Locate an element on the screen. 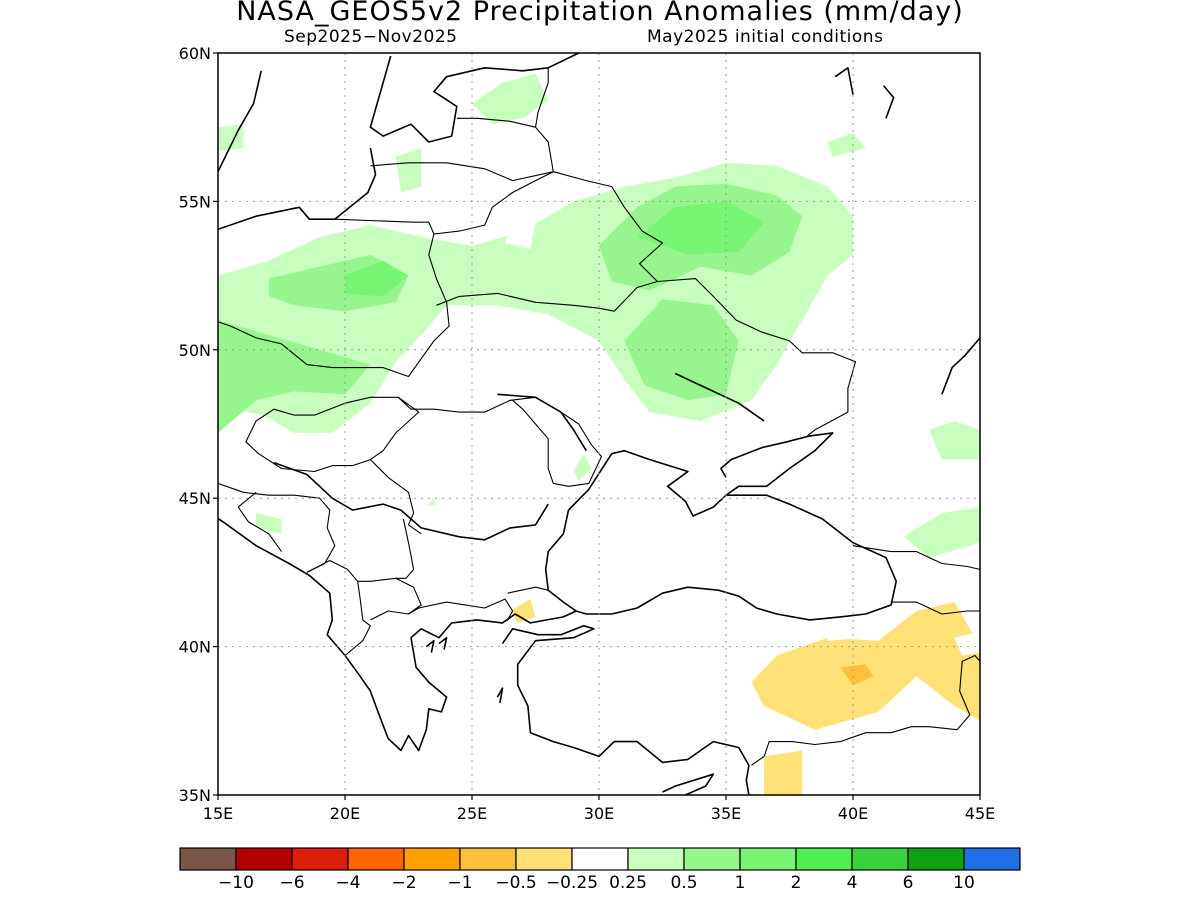 This screenshot has height=900, width=1200. lat-tick-label: 45N is located at coordinates (195, 498).